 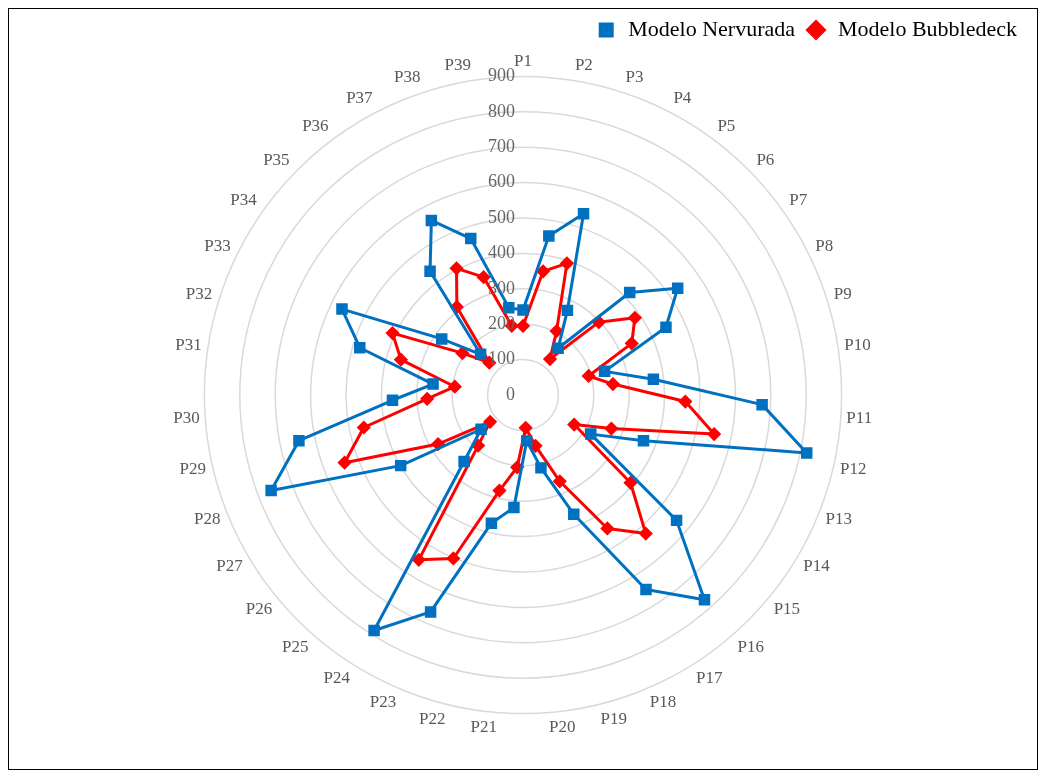 I want to click on spoke-label: P11, so click(x=859, y=417).